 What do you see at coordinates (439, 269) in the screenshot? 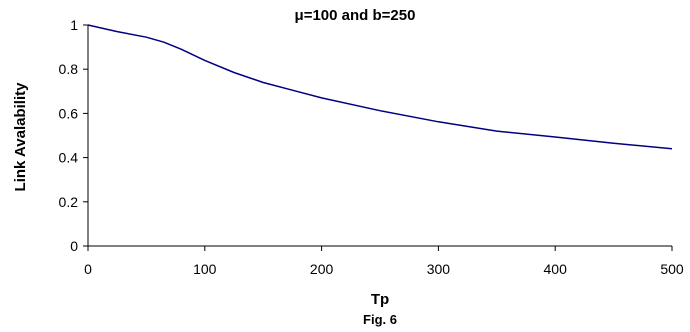
I see `x-tick-label: 300` at bounding box center [439, 269].